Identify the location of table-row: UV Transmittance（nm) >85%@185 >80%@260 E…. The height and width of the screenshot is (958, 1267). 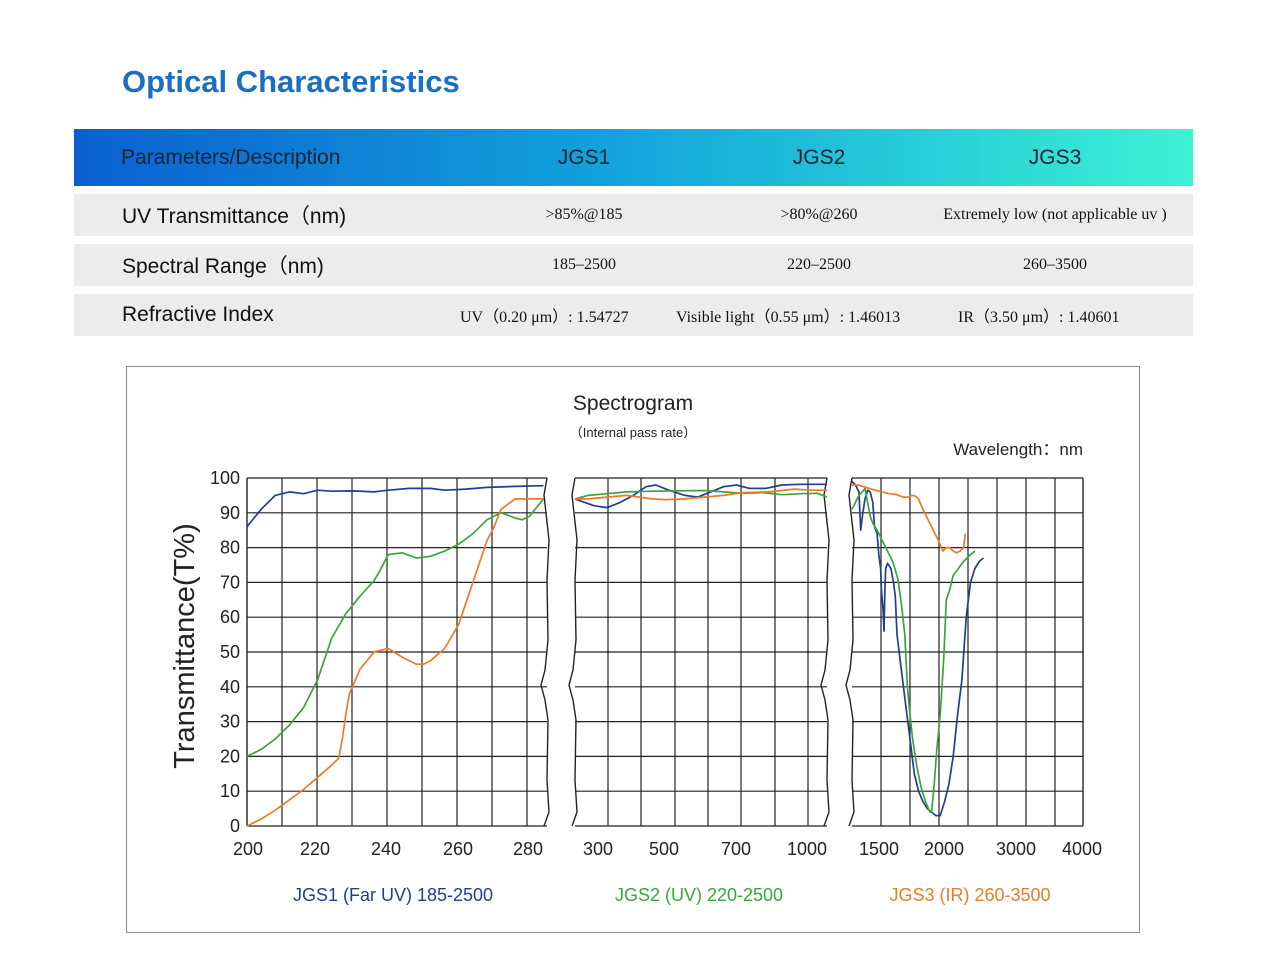
(633, 215).